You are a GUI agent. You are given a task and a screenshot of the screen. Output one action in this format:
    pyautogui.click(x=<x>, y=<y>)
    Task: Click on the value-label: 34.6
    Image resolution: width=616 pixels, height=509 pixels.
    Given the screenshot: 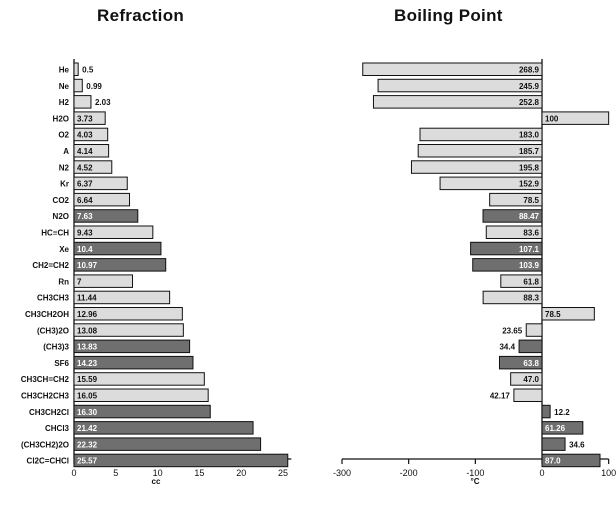 What is the action you would take?
    pyautogui.click(x=577, y=444)
    